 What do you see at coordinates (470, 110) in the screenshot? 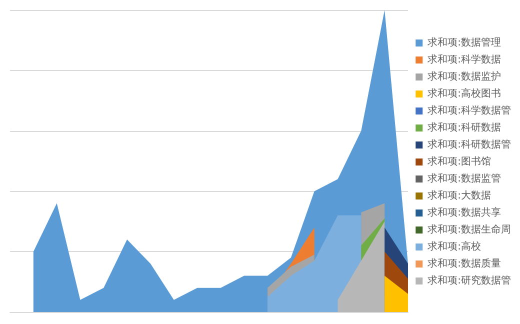
I see `legend-label: 求和项:科学数据管` at bounding box center [470, 110].